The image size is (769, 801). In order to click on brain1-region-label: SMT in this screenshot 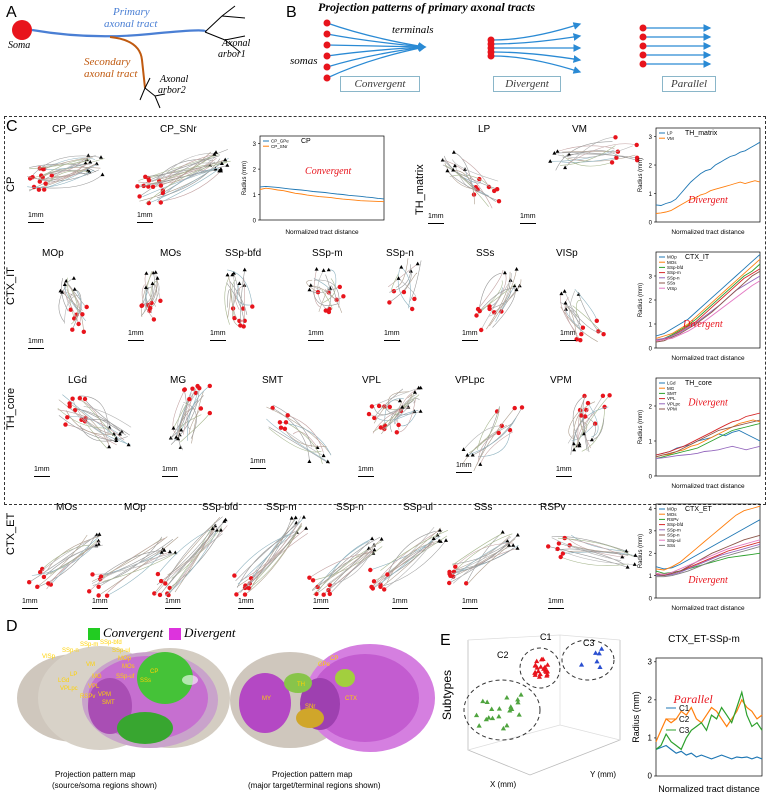, I will do `click(108, 703)`.